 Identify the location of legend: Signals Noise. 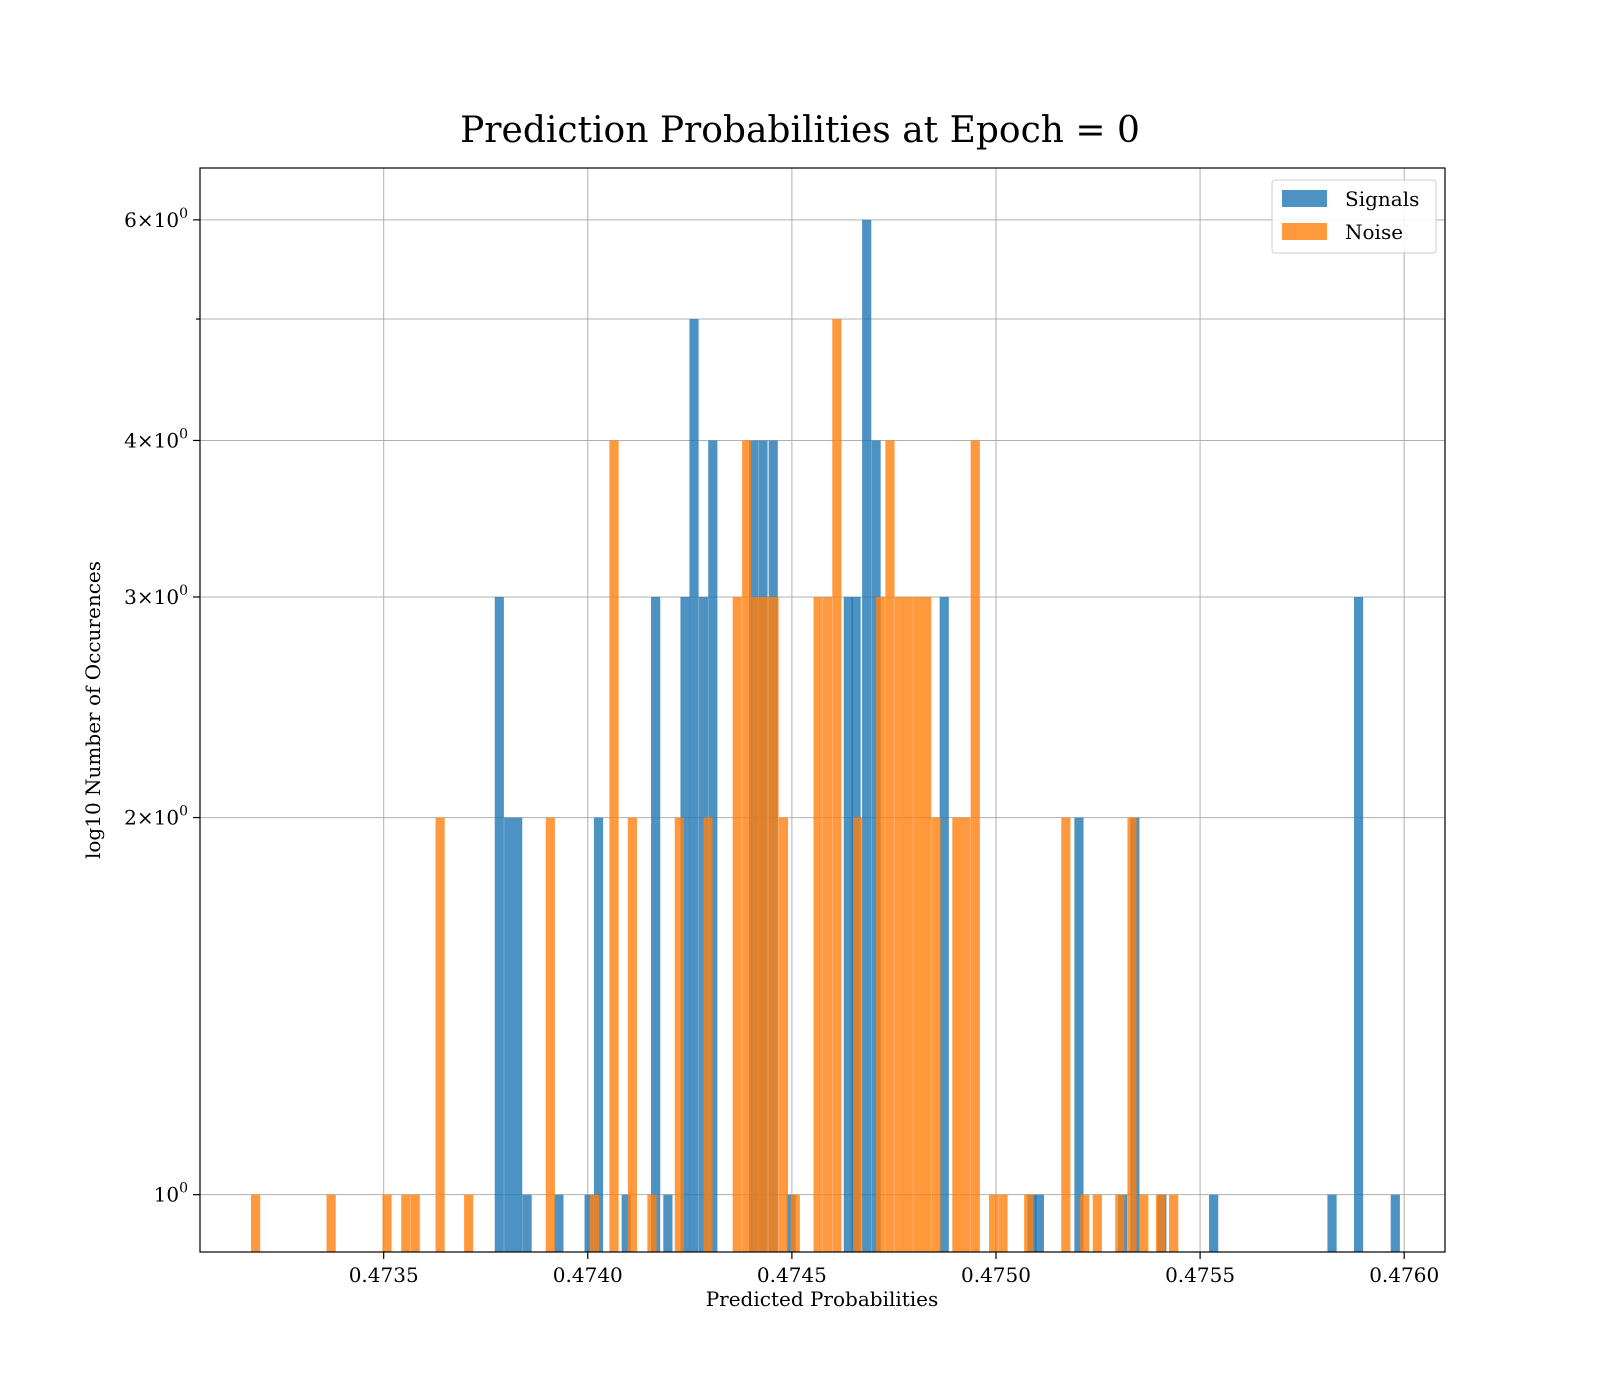
(1354, 216).